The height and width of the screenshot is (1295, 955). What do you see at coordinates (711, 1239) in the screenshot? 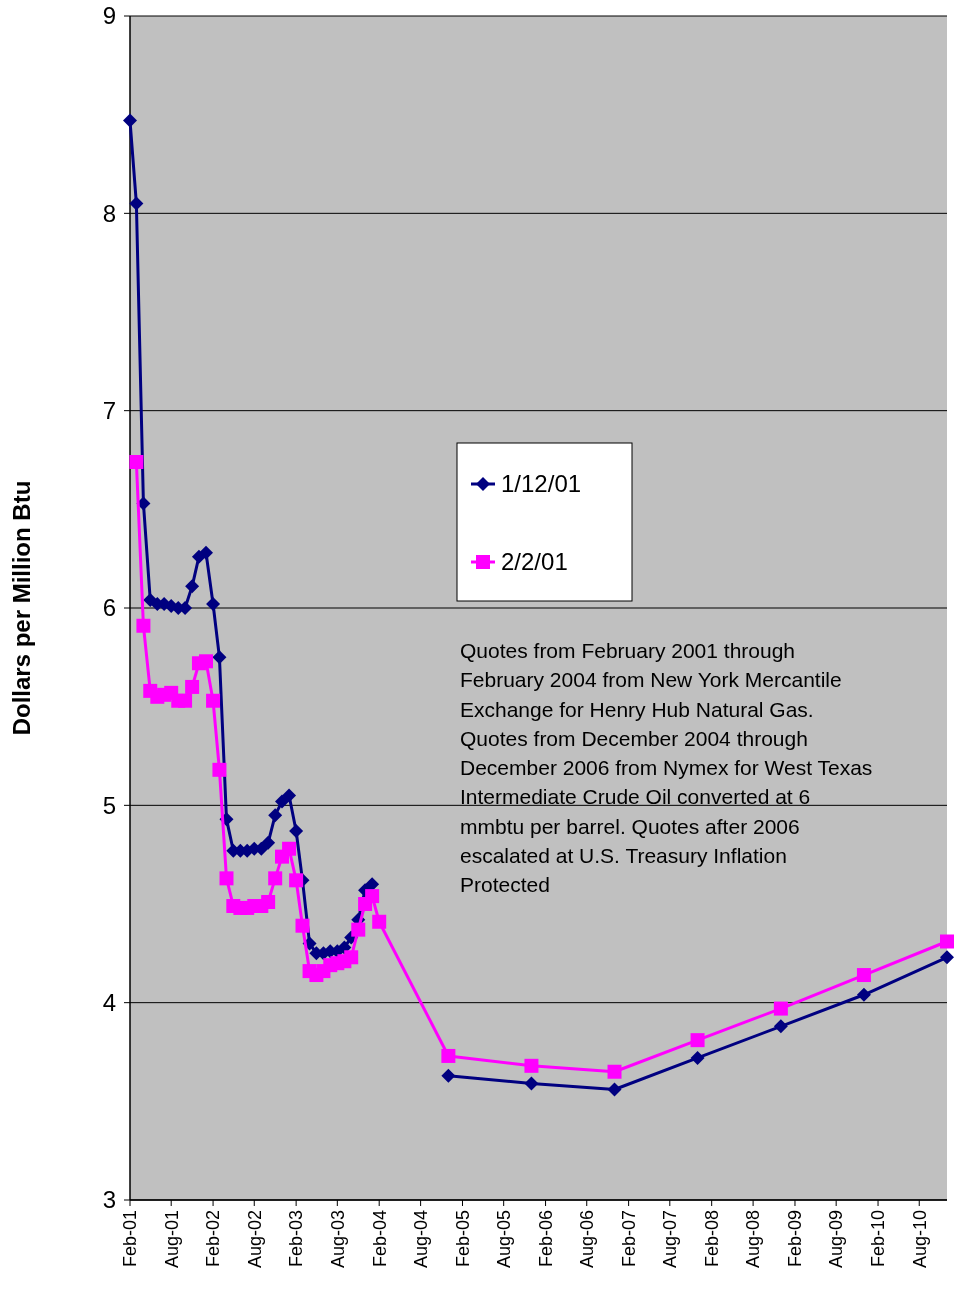
I see `x-tick-label: Feb-08` at bounding box center [711, 1239].